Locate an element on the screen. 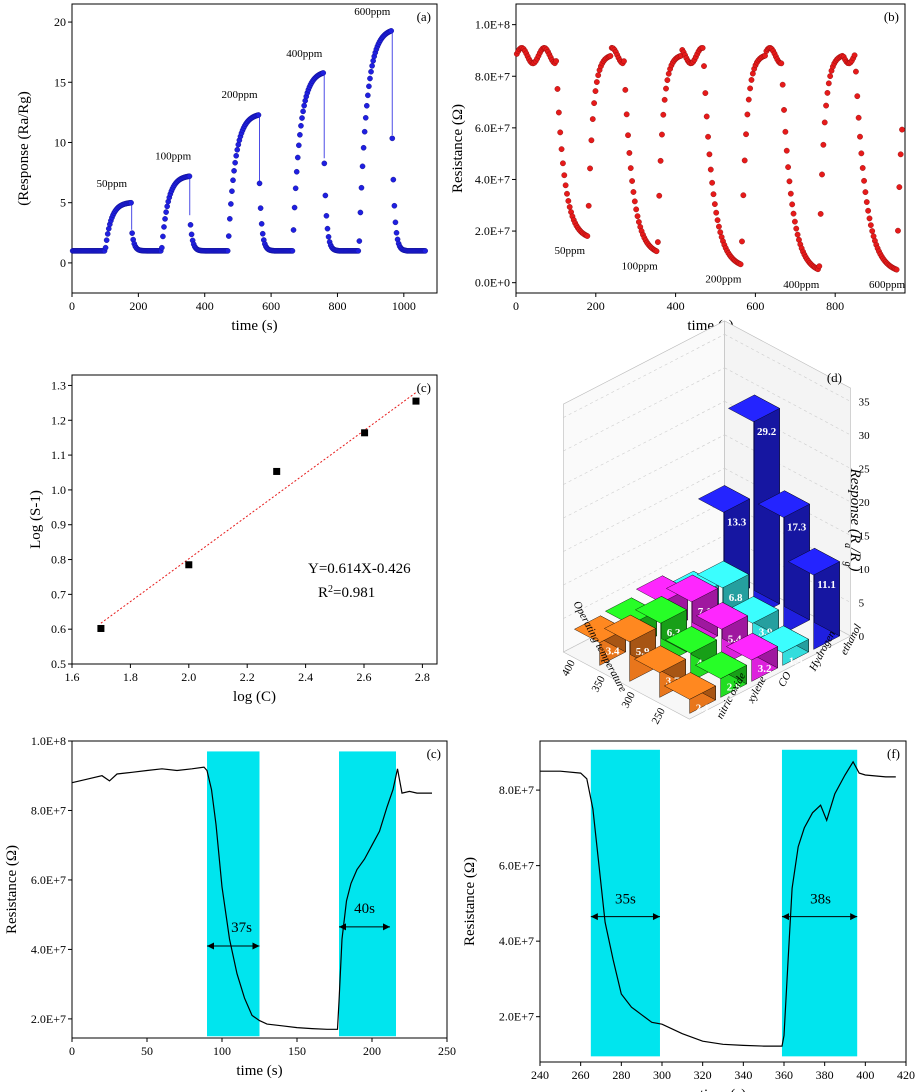 The image size is (915, 1092). z-axis-label: Response (Ra/Rg) is located at coordinates (853, 520).